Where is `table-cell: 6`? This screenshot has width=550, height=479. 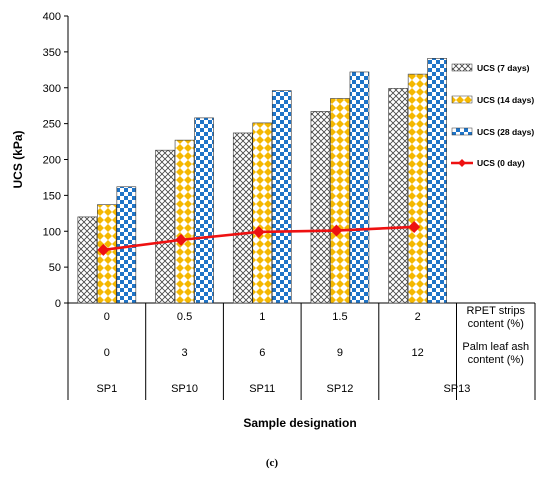
table-cell: 6 is located at coordinates (262, 353).